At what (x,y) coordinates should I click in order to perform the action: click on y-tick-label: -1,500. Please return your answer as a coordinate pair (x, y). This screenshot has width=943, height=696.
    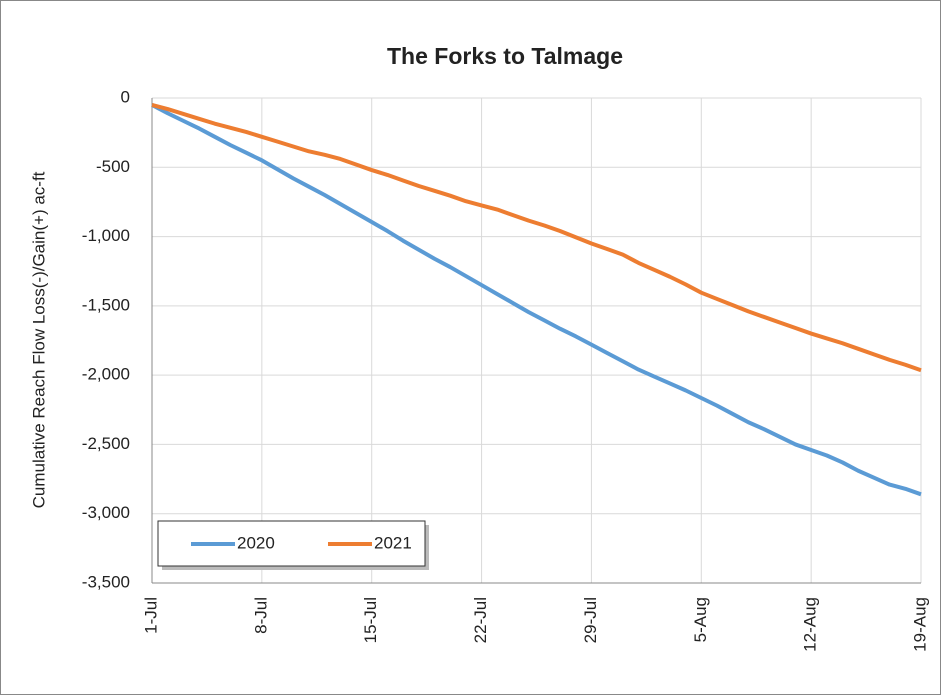
    Looking at the image, I should click on (106, 304).